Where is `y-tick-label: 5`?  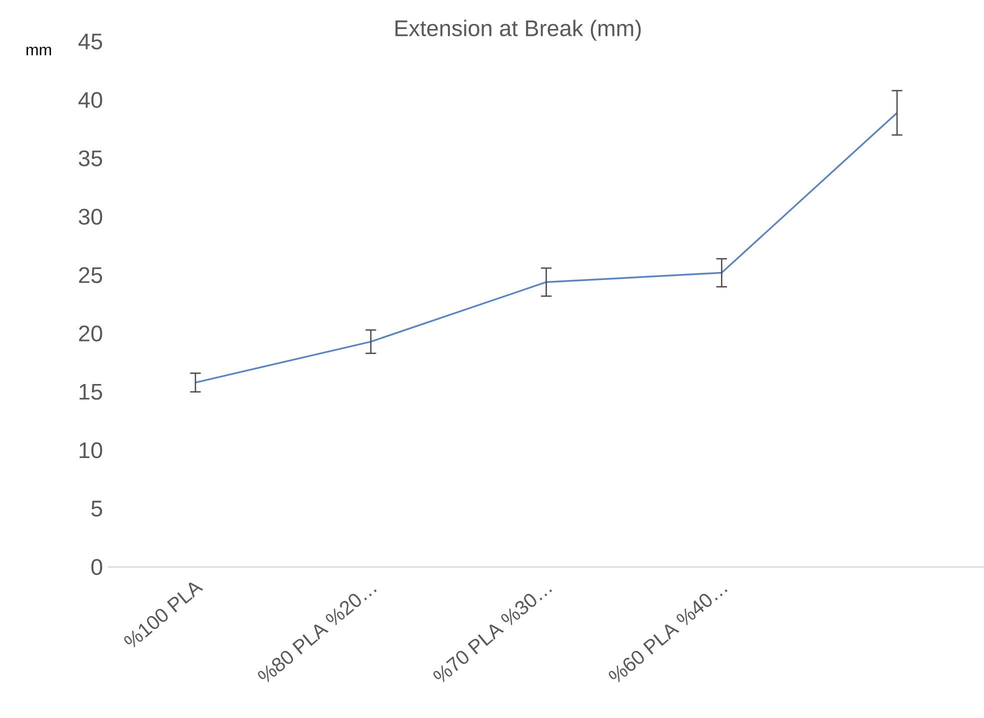 y-tick-label: 5 is located at coordinates (96, 508).